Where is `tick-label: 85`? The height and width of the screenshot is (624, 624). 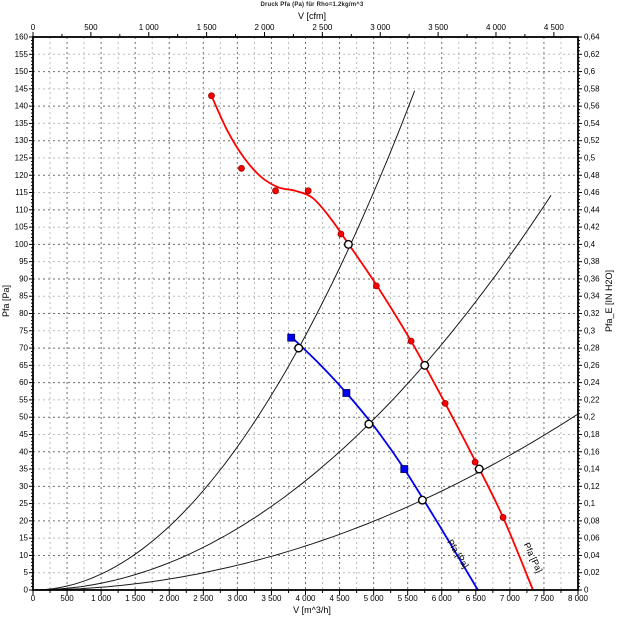
tick-label: 85 is located at coordinates (23, 296).